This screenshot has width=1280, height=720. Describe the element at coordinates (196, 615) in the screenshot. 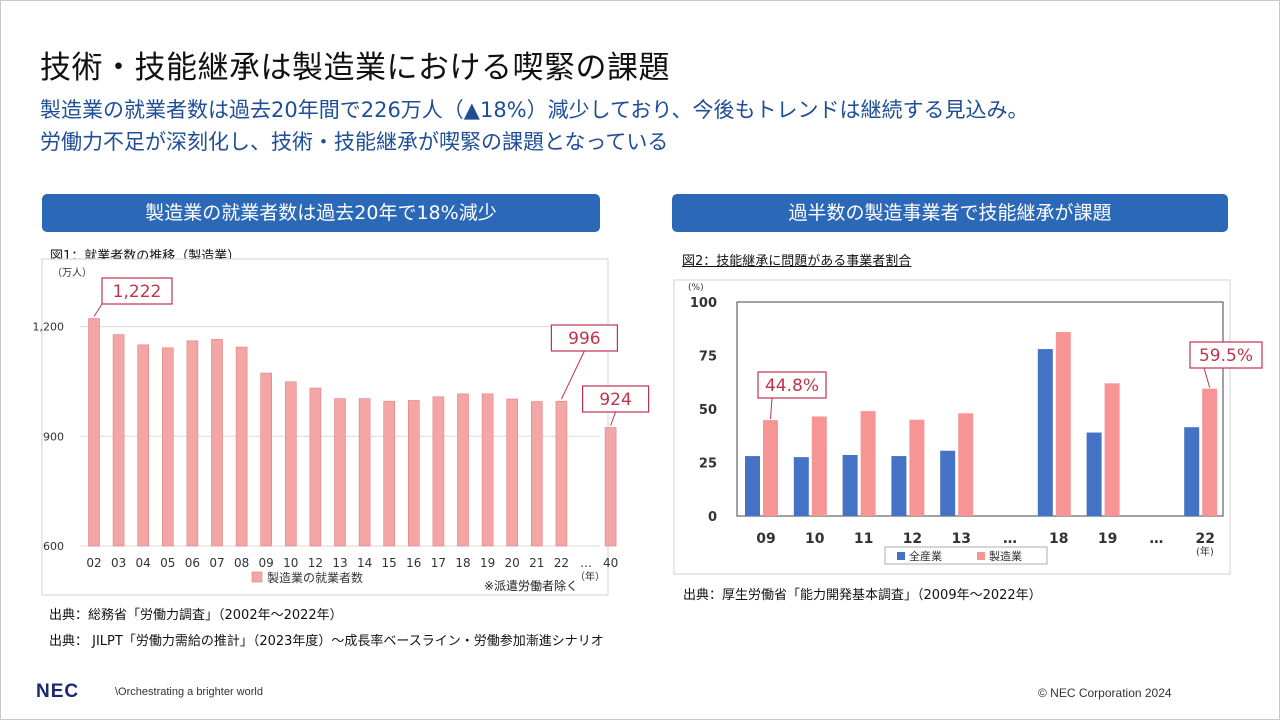

I see `source-note-1: 出典：総務省「労働力調査」（2002年～2022年）` at that location.